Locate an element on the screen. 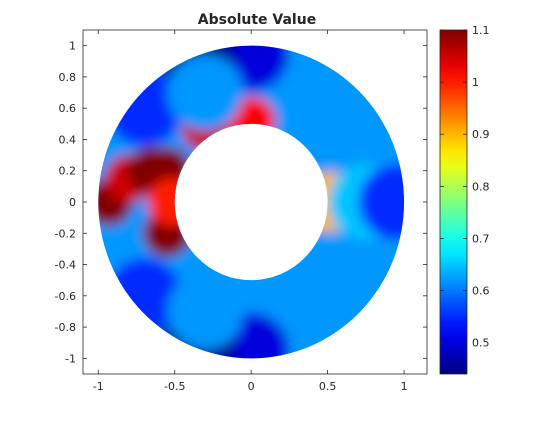 This screenshot has height=425, width=560. y-tick-label: -0.6 is located at coordinates (65, 296).